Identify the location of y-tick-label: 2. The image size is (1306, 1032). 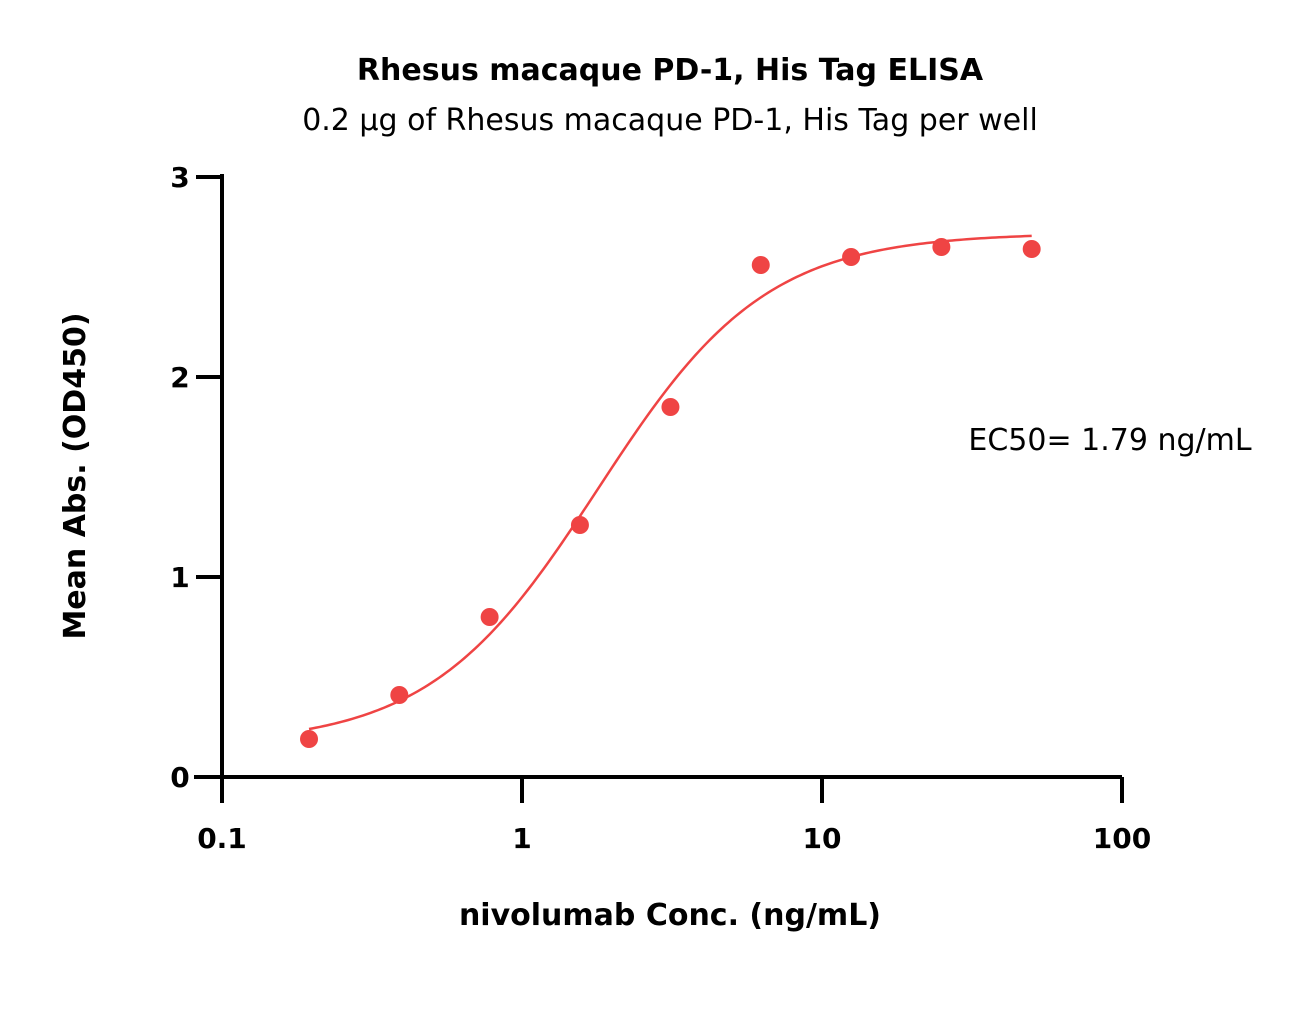
(179, 377).